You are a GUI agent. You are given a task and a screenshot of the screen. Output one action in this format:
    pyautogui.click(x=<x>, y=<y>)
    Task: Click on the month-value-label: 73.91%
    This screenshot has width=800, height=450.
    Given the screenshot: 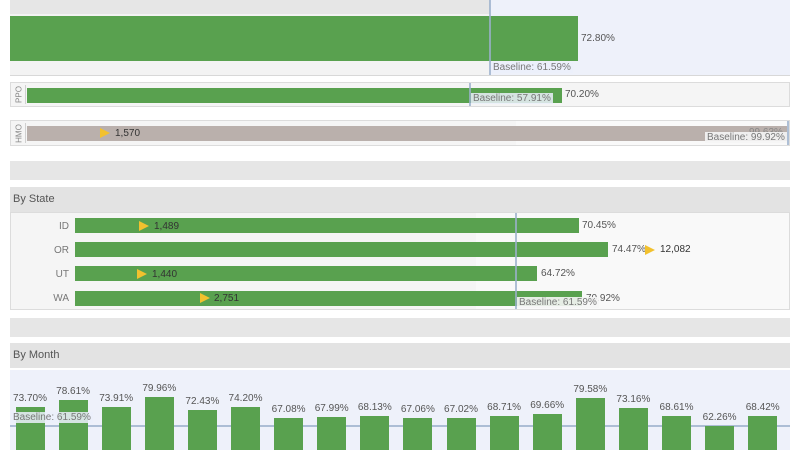 What is the action you would take?
    pyautogui.click(x=116, y=399)
    